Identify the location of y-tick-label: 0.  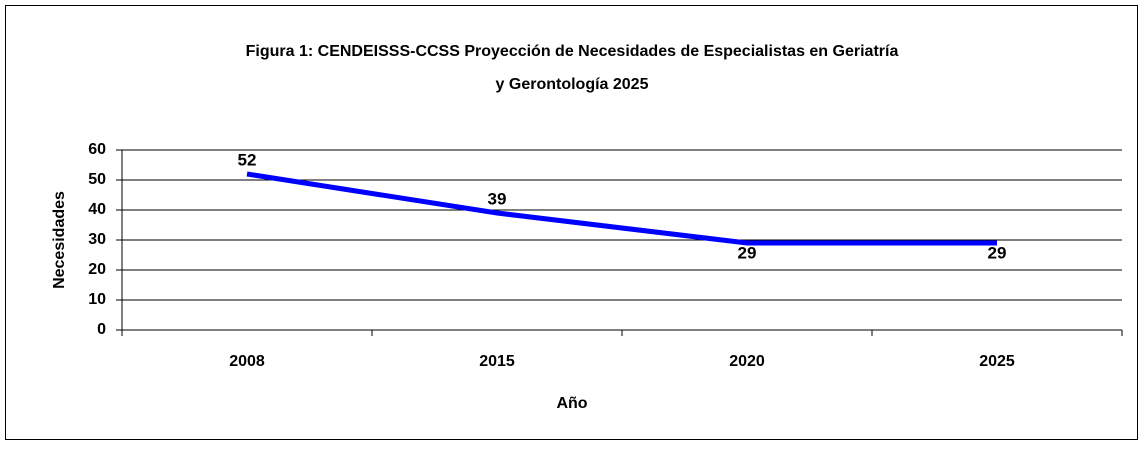
(101, 329).